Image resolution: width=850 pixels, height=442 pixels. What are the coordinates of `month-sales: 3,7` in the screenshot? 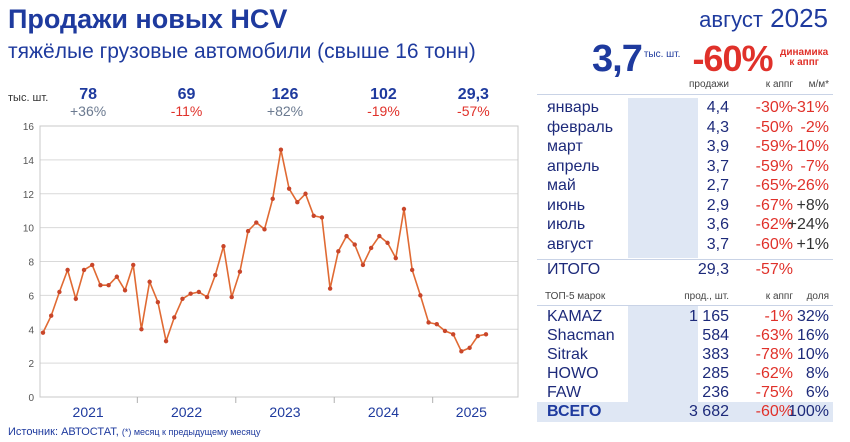 It's located at (717, 166).